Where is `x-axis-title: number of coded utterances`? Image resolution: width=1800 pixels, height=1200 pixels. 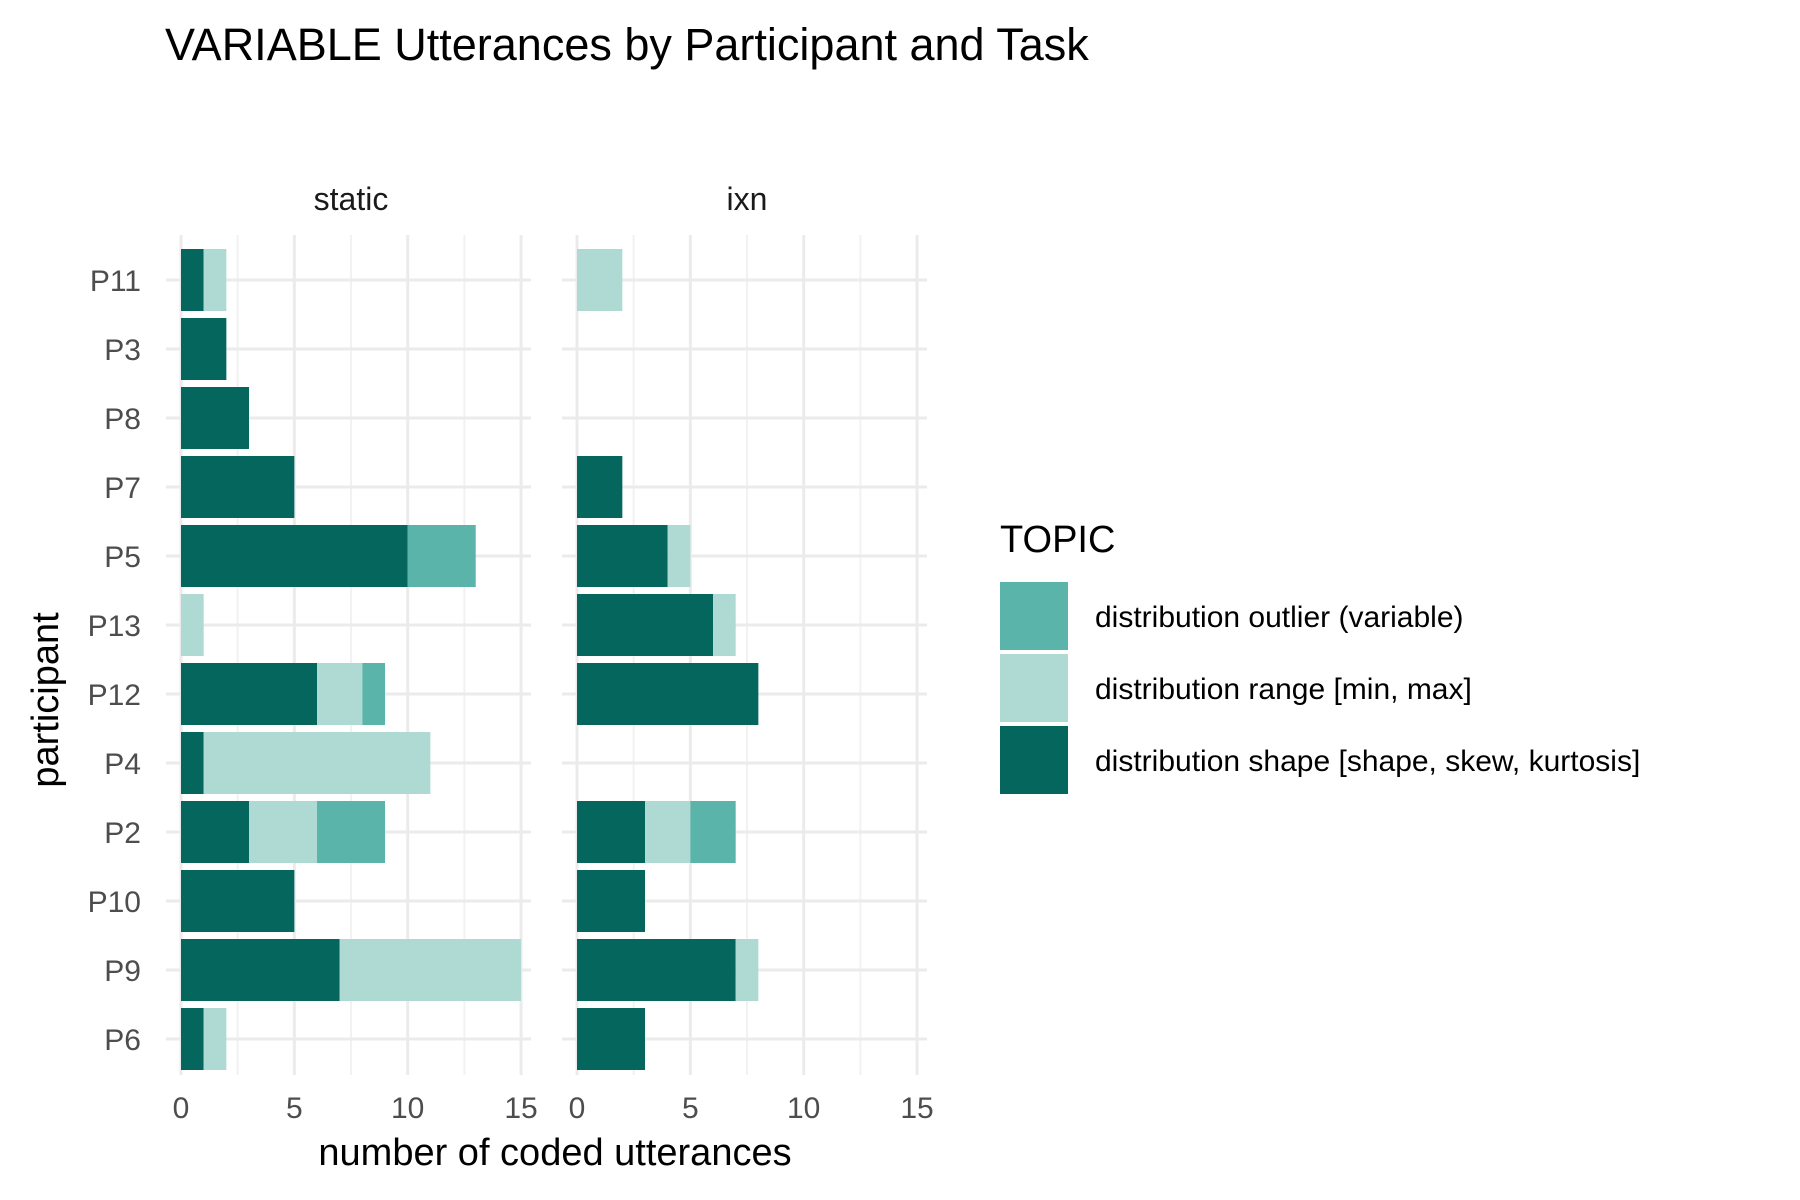
x-axis-title: number of coded utterances is located at coordinates (554, 1153).